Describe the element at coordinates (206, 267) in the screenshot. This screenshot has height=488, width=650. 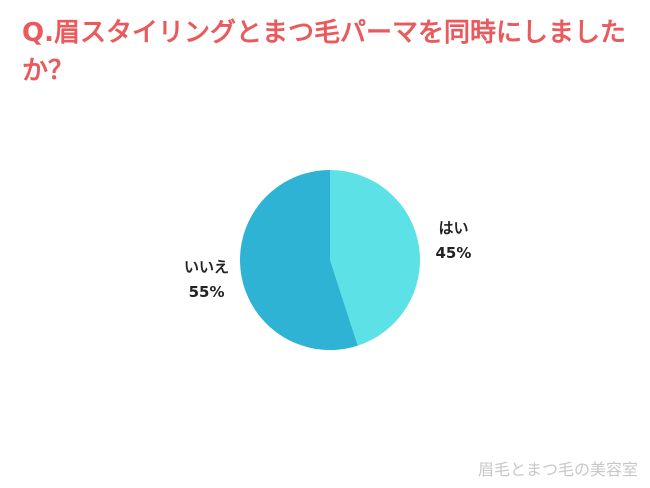
I see `slice-label: いいえ` at that location.